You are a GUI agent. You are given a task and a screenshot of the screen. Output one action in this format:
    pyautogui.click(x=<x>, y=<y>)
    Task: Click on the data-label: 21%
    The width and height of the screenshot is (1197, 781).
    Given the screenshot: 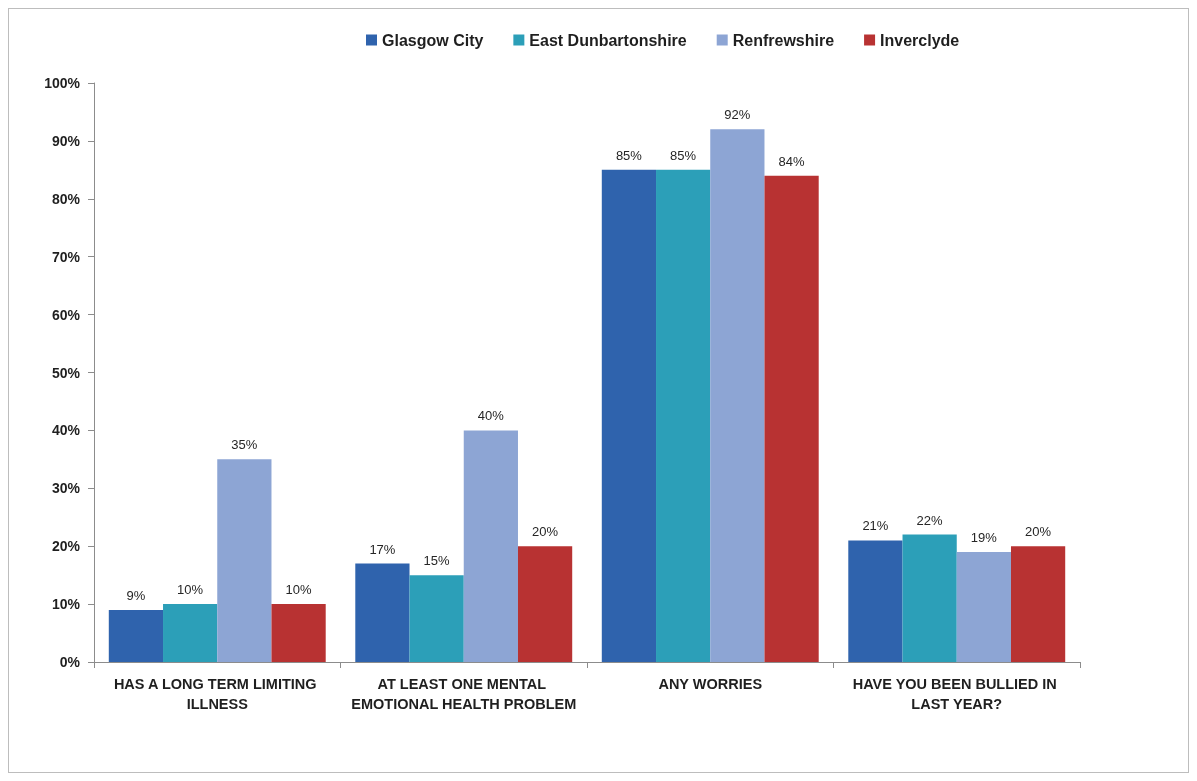 What is the action you would take?
    pyautogui.click(x=875, y=526)
    